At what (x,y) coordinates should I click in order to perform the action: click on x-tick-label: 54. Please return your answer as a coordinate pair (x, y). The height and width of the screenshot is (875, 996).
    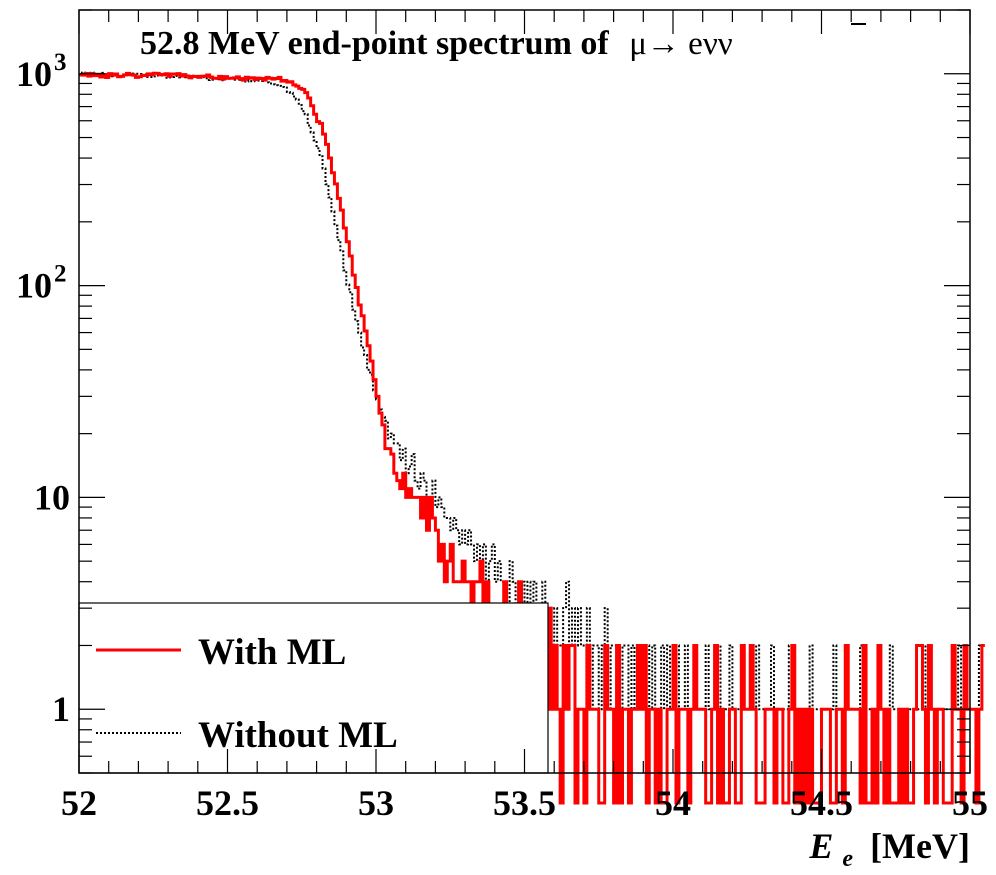
    Looking at the image, I should click on (673, 803).